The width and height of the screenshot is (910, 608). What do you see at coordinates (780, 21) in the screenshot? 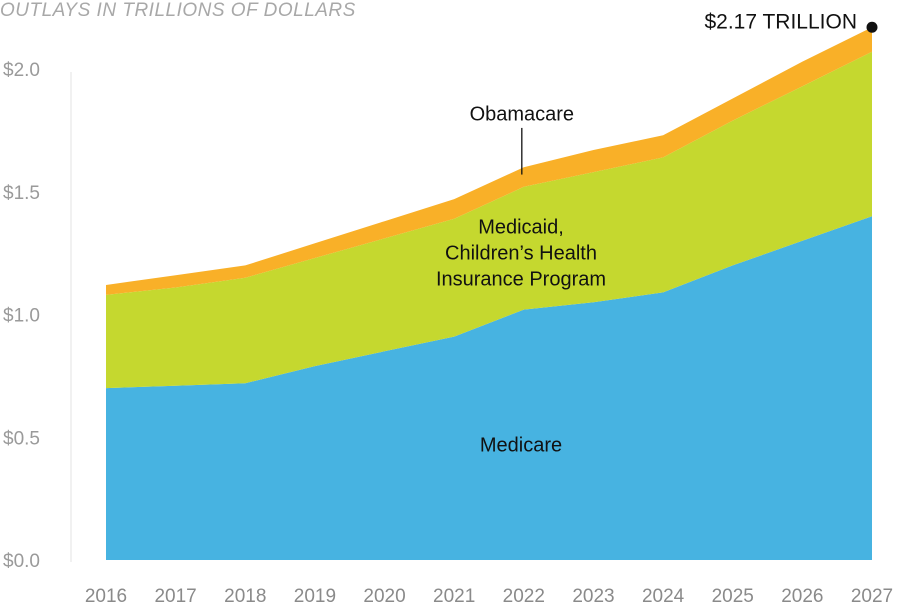
I see `total-annotation-label: $2.17 TRILLION` at bounding box center [780, 21].